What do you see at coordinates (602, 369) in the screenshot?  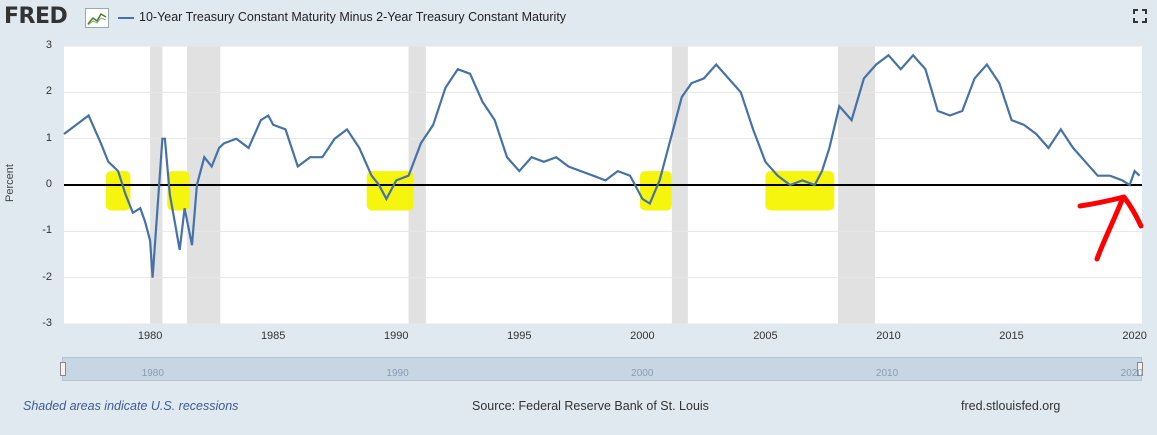 I see `range-navigator` at bounding box center [602, 369].